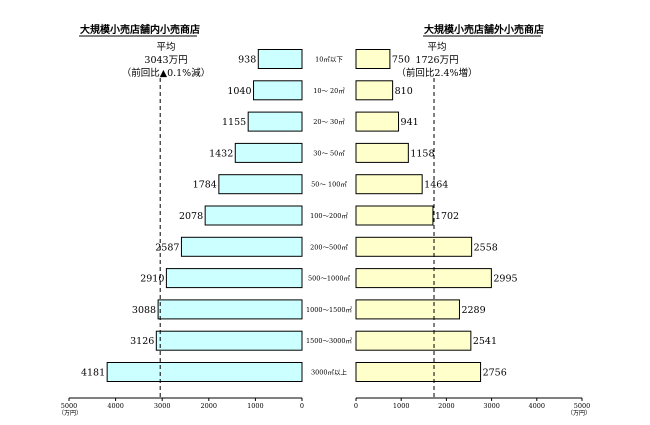 This screenshot has height=425, width=650. Describe the element at coordinates (209, 406) in the screenshot. I see `left-x-tick-label: 2000` at that location.